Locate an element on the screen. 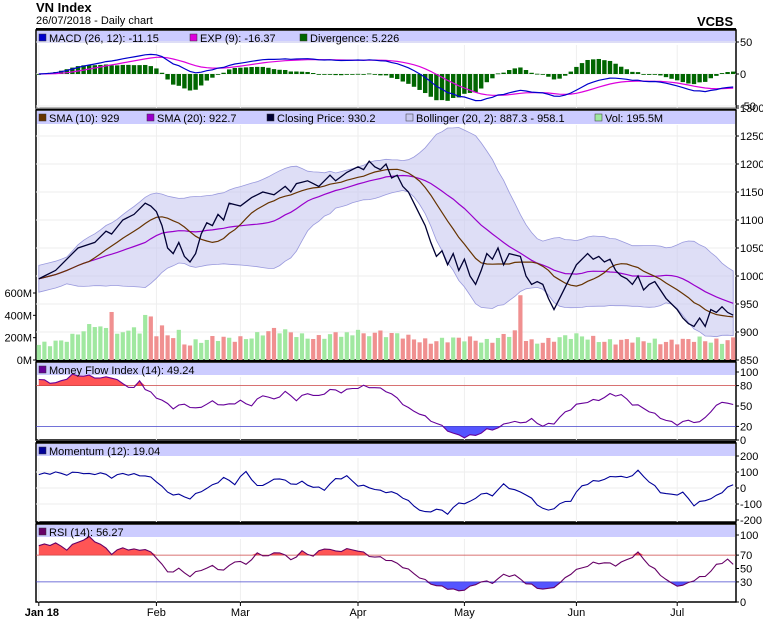 The height and width of the screenshot is (629, 763). price-legend-label: Vol: 195.5M is located at coordinates (634, 119).